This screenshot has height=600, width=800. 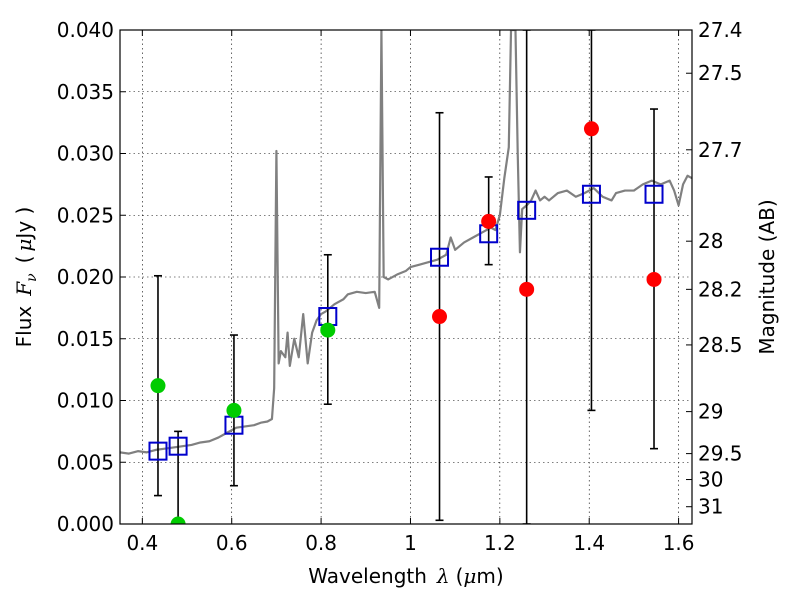 I want to click on x-tick-label: 0.6, so click(x=232, y=543).